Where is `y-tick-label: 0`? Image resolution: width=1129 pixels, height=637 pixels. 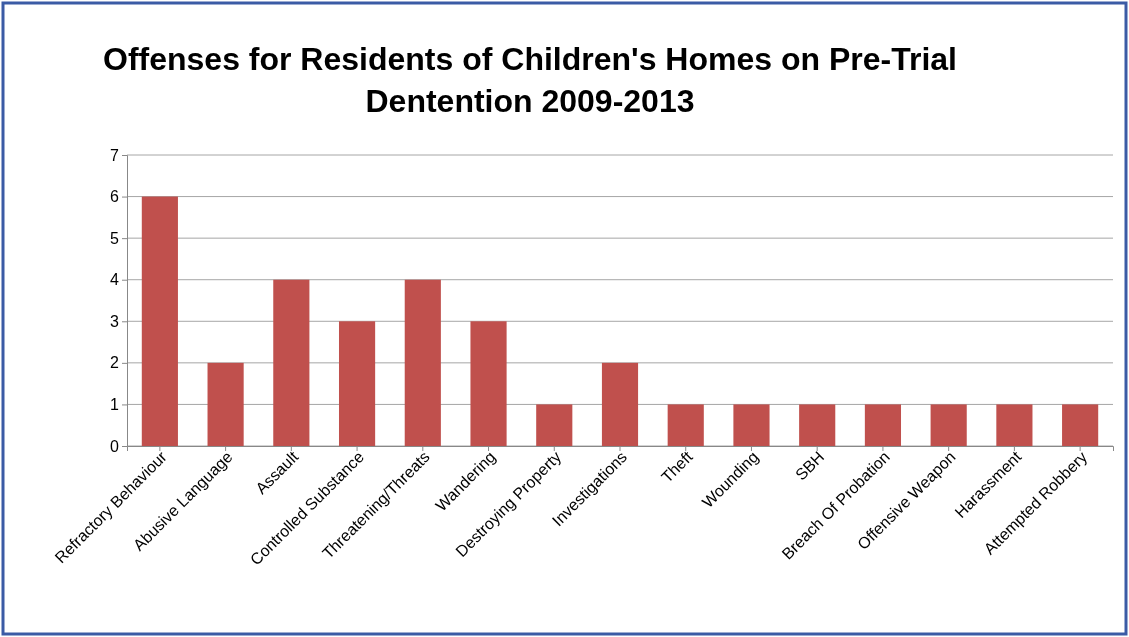 y-tick-label: 0 is located at coordinates (115, 446).